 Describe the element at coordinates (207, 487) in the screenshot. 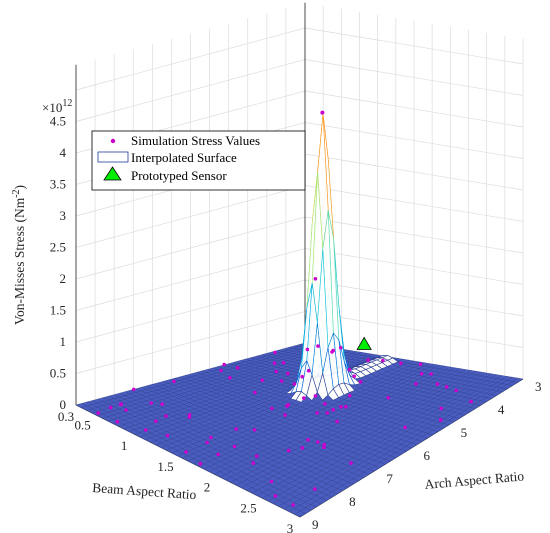

I see `beam-tick-label: 2` at that location.